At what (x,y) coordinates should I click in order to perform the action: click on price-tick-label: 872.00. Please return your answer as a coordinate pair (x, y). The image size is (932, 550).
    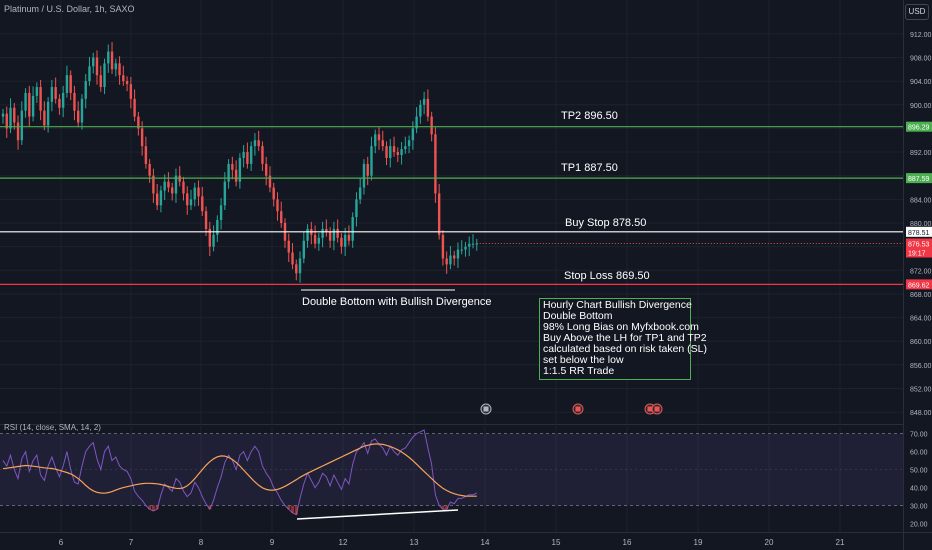
    Looking at the image, I should click on (921, 271).